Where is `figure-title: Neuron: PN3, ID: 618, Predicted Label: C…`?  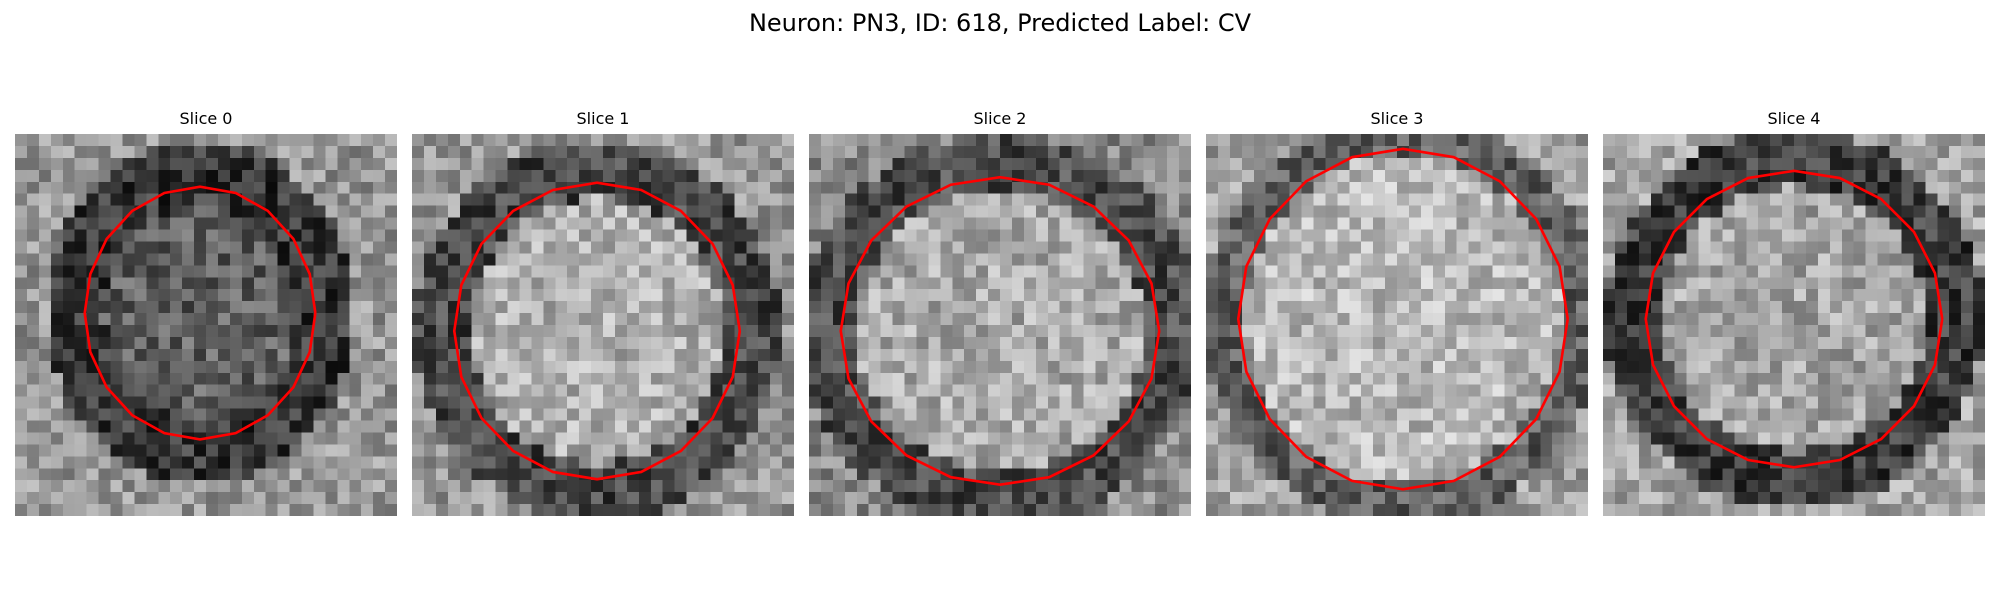
figure-title: Neuron: PN3, ID: 618, Predicted Label: C… is located at coordinates (1000, 23).